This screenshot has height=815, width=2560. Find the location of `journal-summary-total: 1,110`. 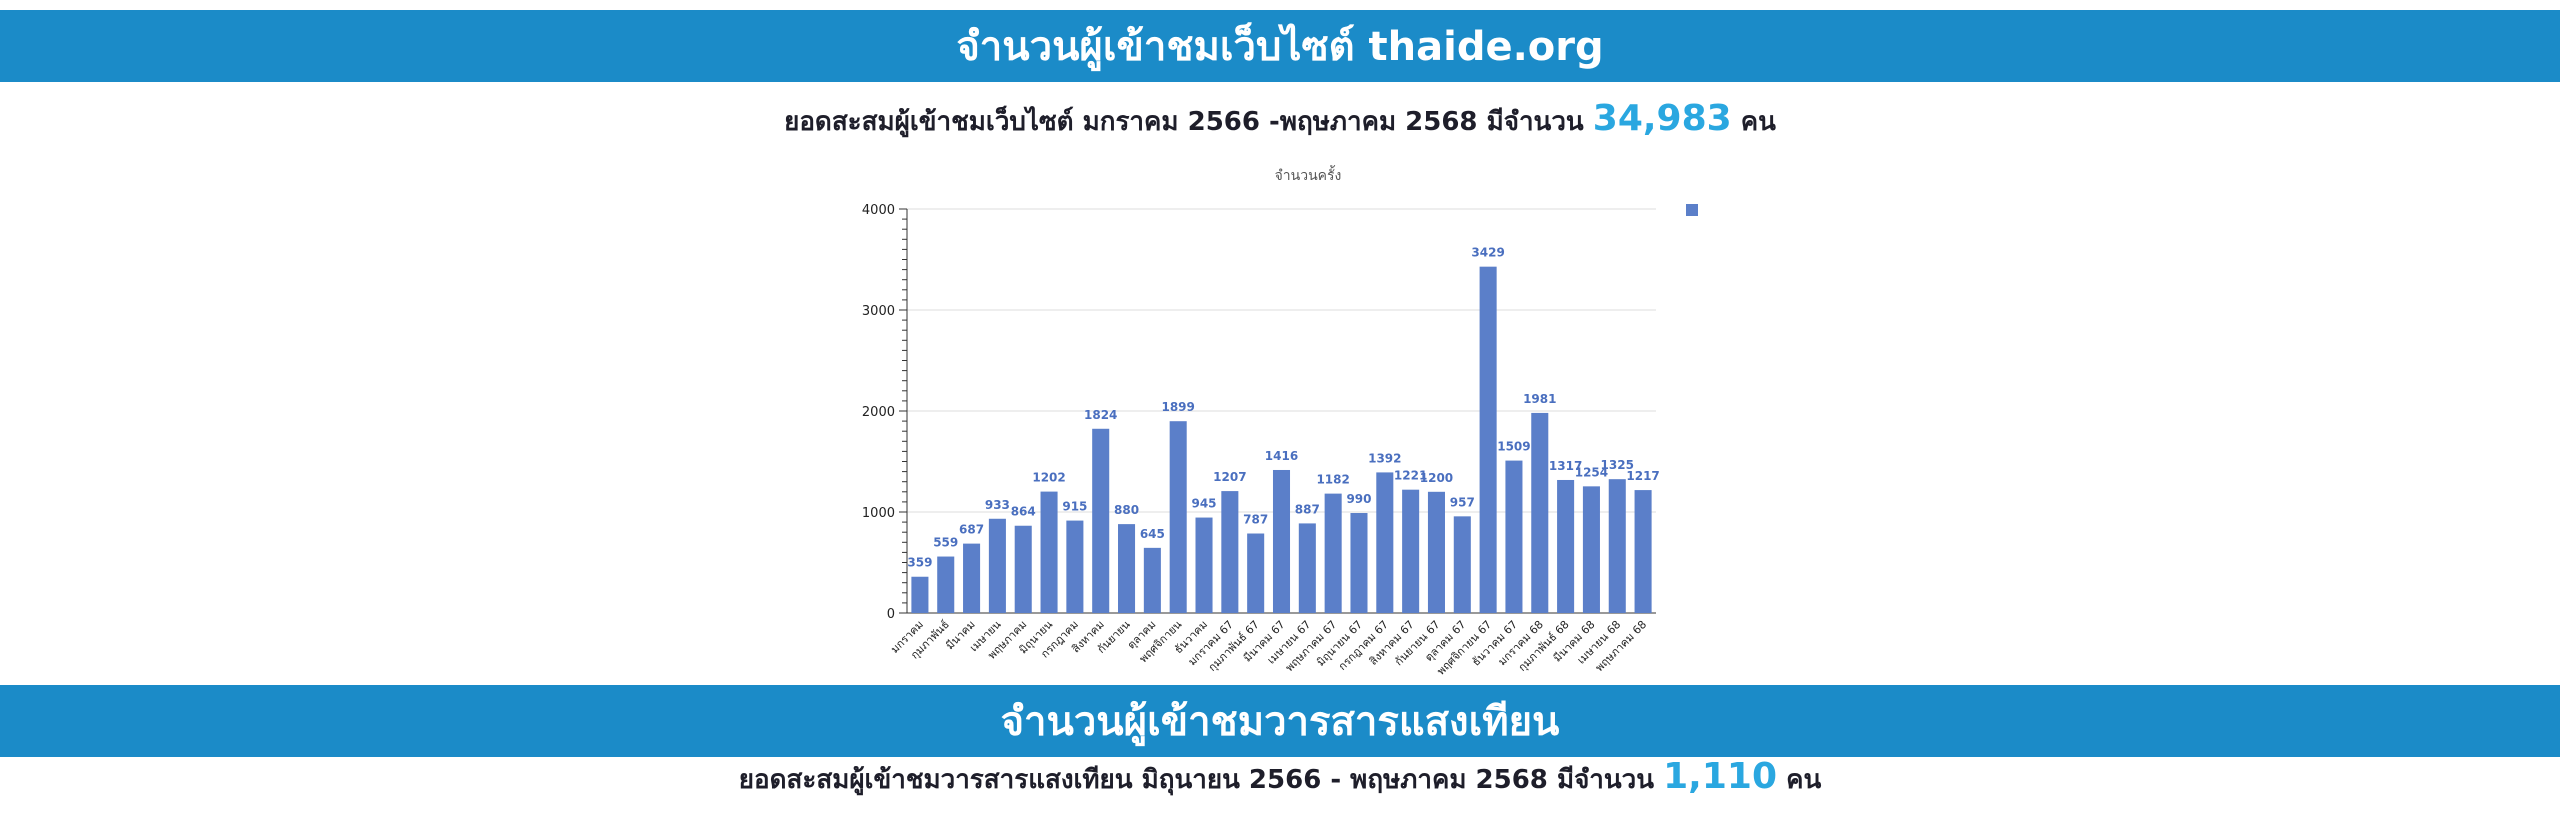

journal-summary-total: 1,110 is located at coordinates (1720, 776).